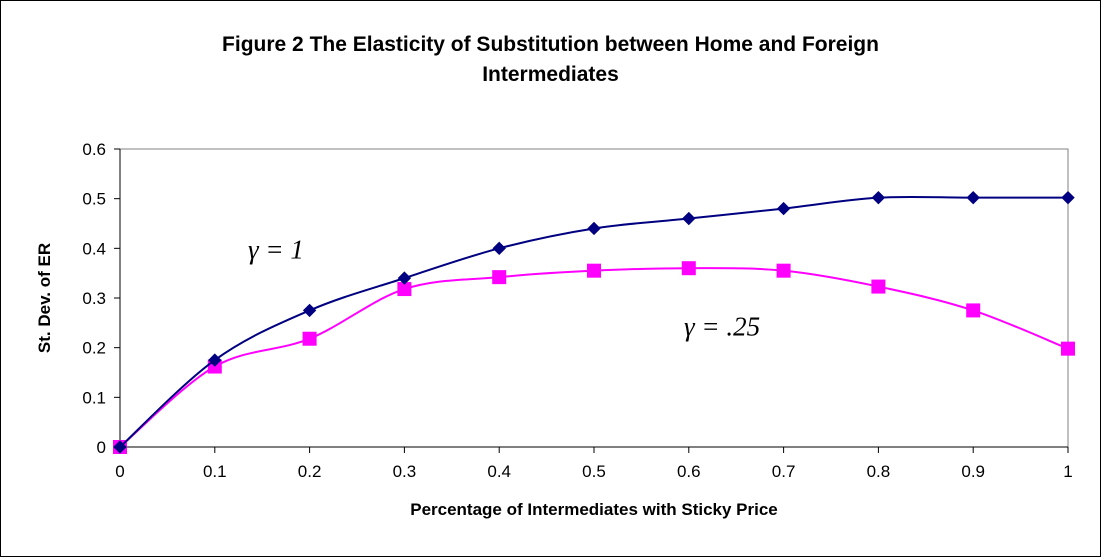  I want to click on y-axis-title: St. Dev. of ER, so click(44, 298).